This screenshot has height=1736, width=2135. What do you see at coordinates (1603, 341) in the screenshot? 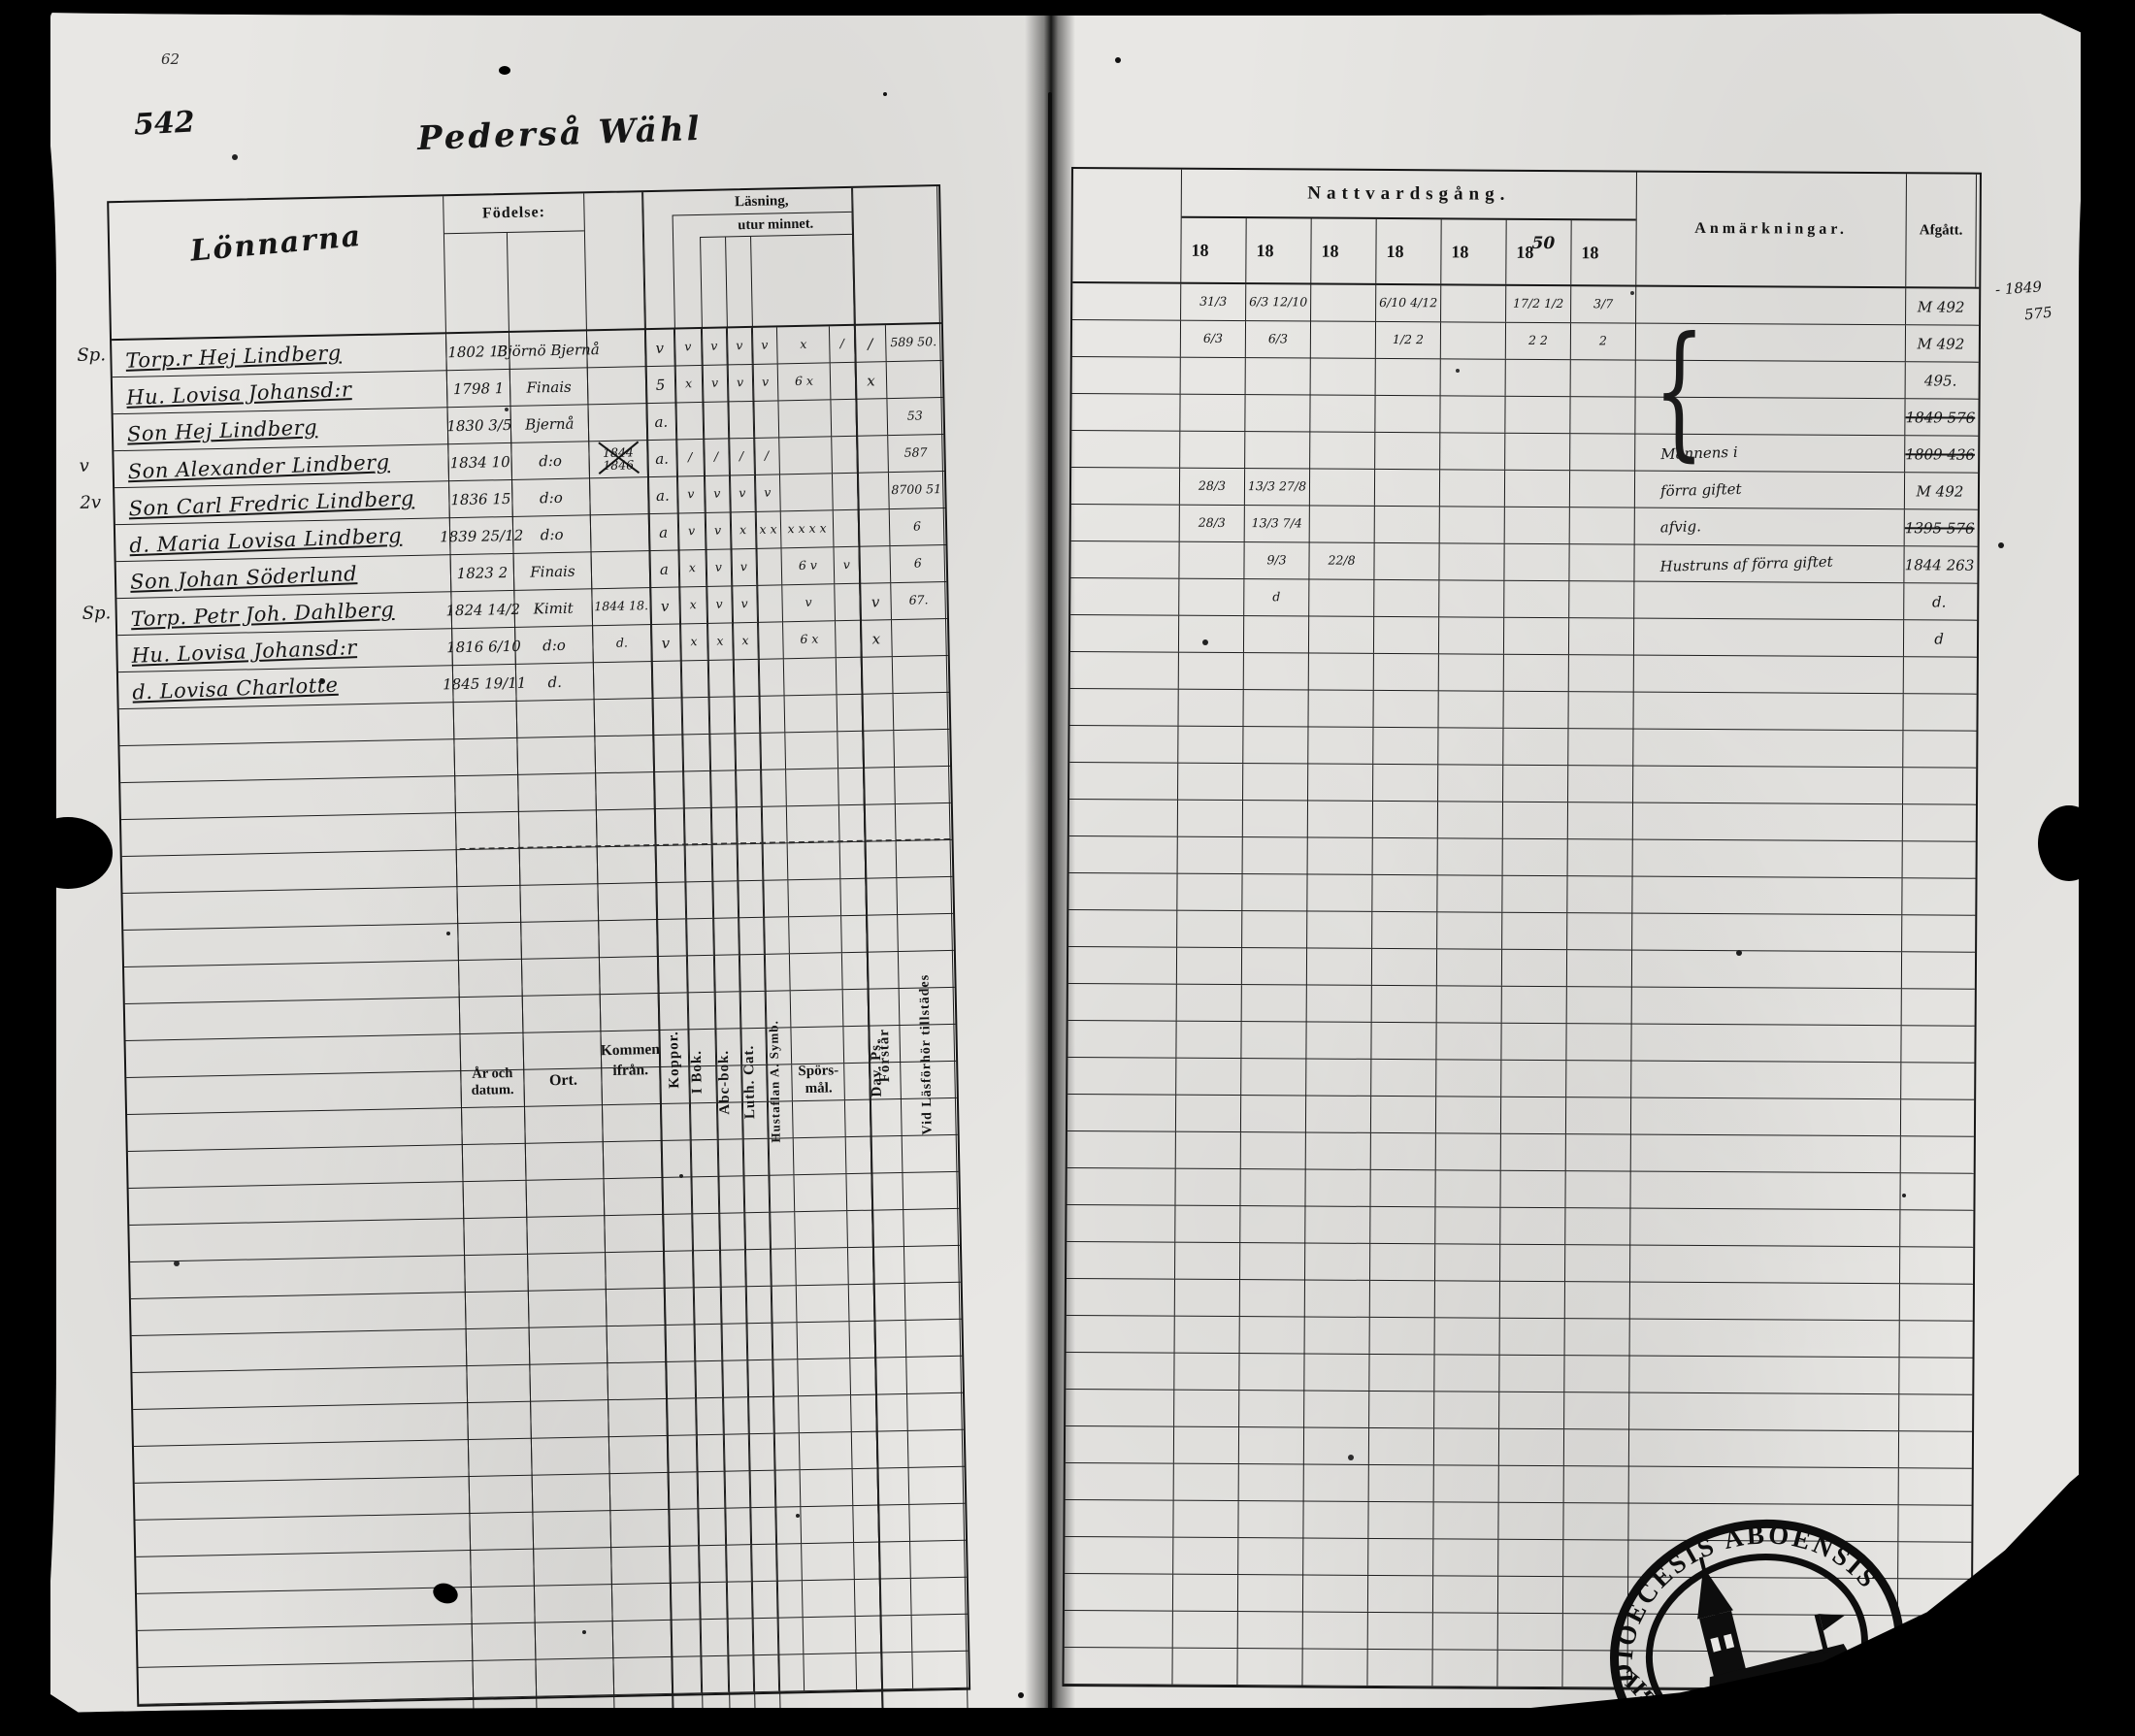
I see `table-cell: 2` at bounding box center [1603, 341].